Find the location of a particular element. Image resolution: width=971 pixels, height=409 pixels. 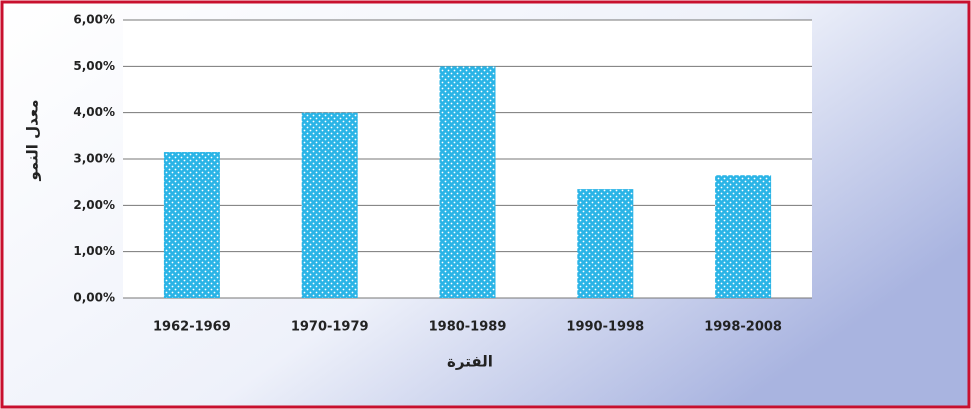

y-tick-label: 1,00% is located at coordinates (94, 251).